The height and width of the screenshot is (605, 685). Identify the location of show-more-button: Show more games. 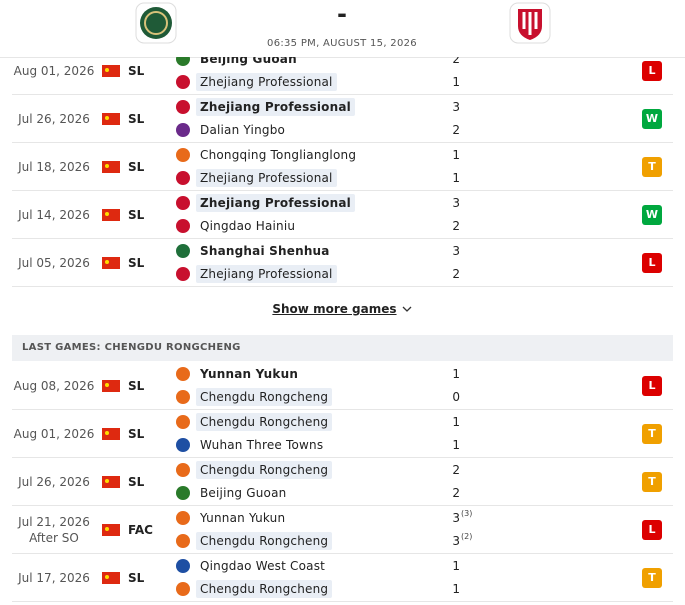
(342, 308).